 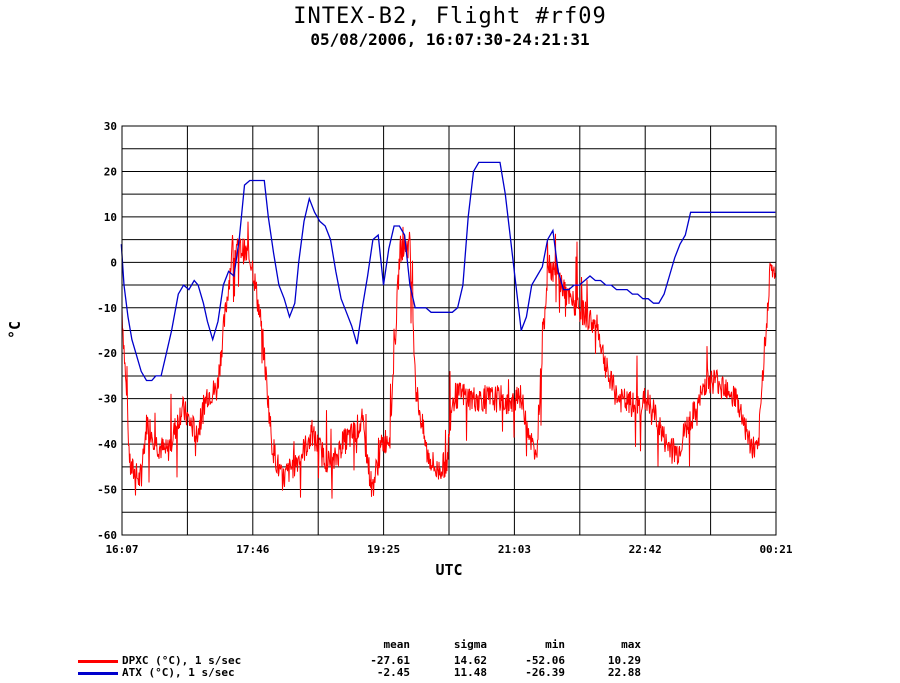 What do you see at coordinates (110, 171) in the screenshot?
I see `y-tick-label: 20` at bounding box center [110, 171].